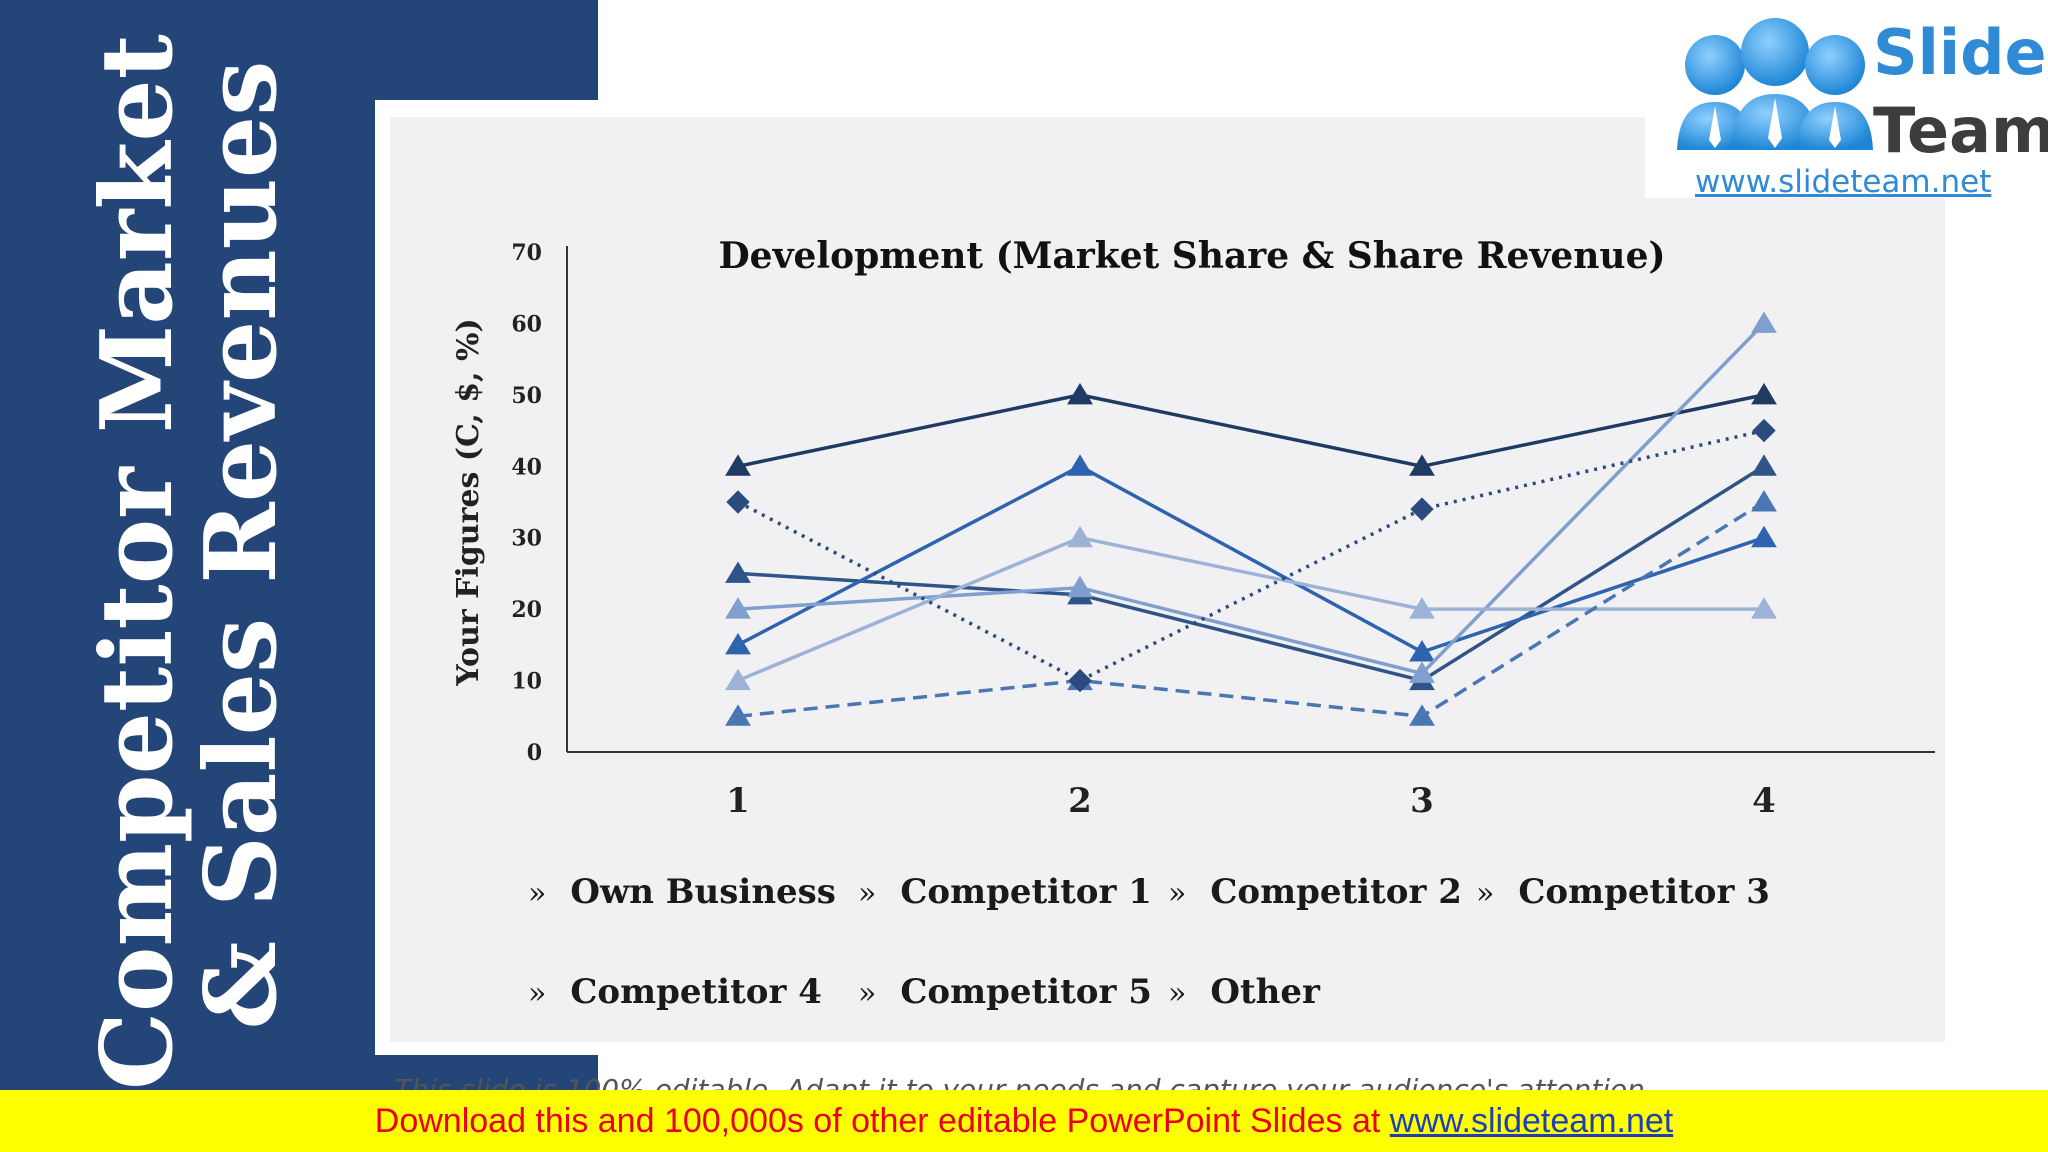 This screenshot has height=1152, width=2048. I want to click on logo-word-team: Team, so click(1960, 130).